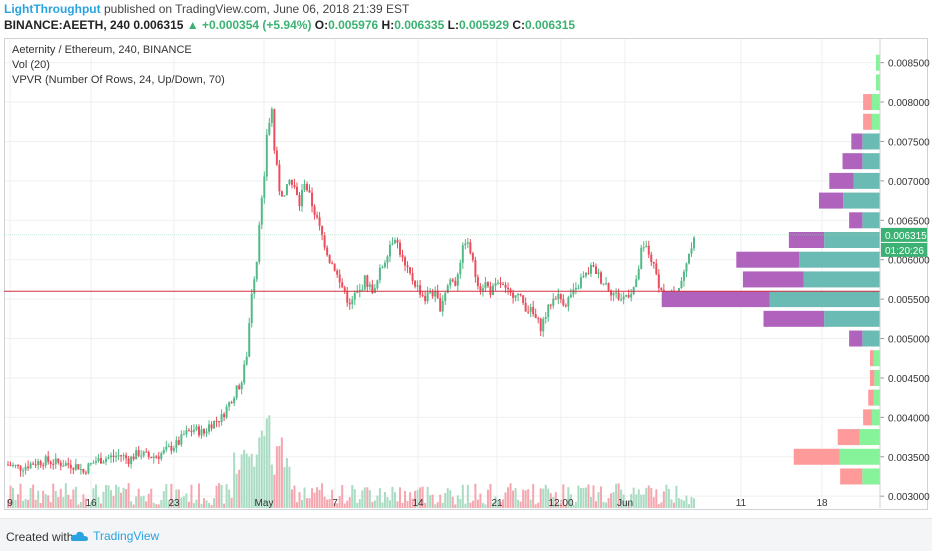 The width and height of the screenshot is (932, 551). I want to click on last-price-tag, so click(904, 234).